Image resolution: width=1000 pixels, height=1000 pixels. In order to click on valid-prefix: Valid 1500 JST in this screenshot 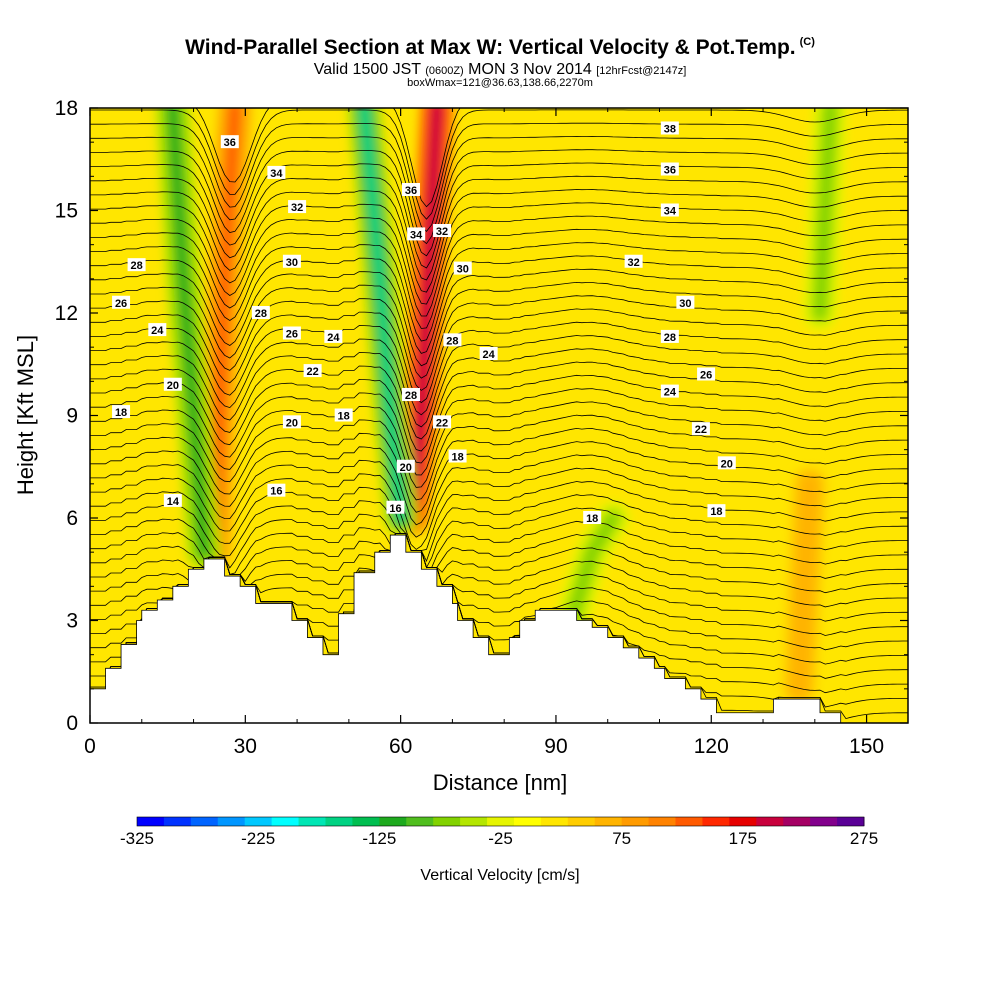, I will do `click(367, 69)`.